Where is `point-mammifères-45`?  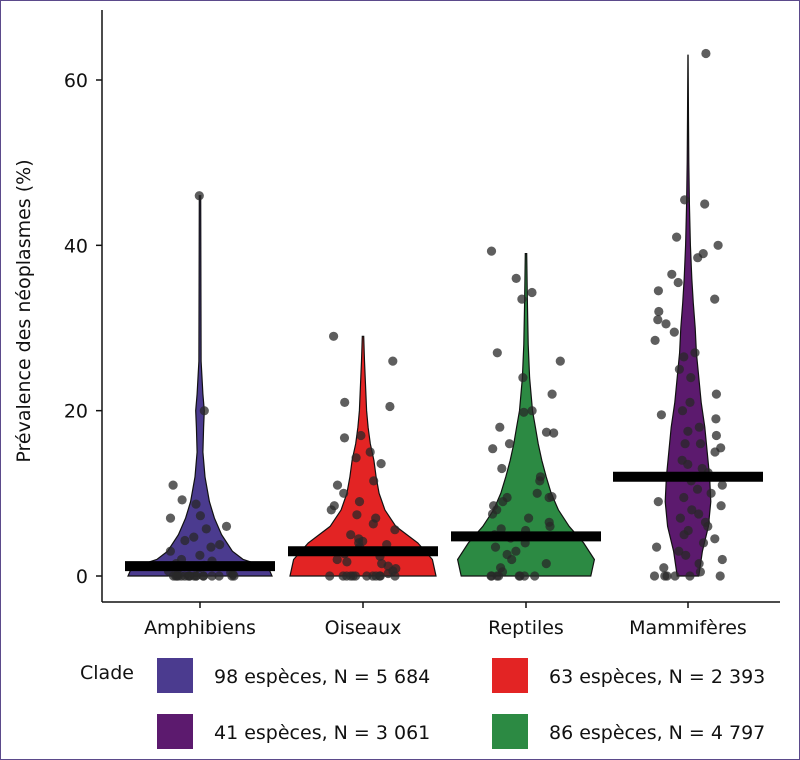
point-mammifères-45 is located at coordinates (692, 510).